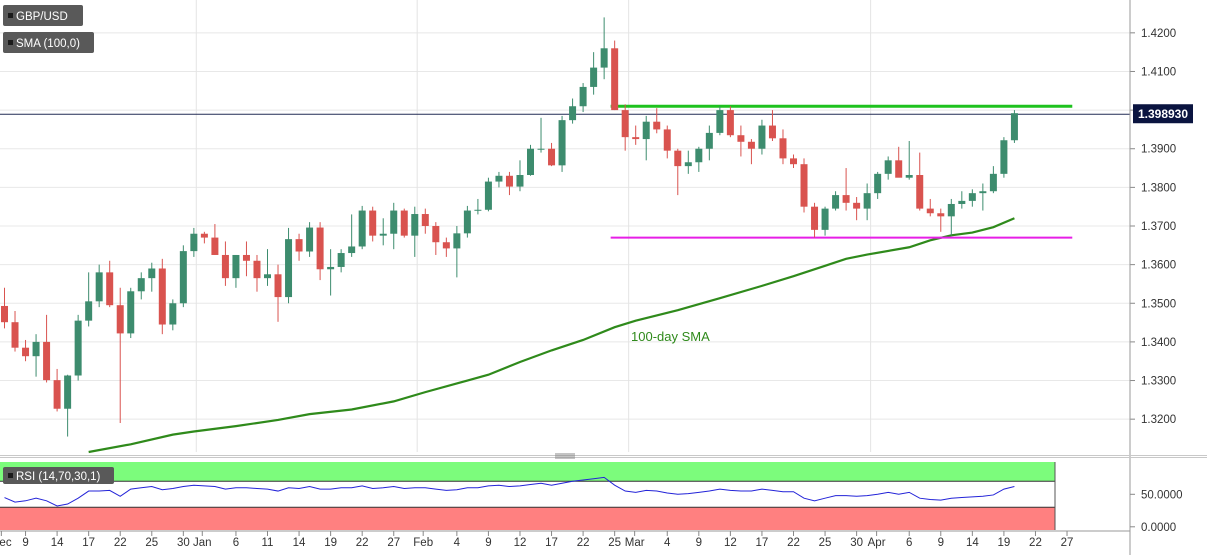  I want to click on rsi-grid, so click(528, 496).